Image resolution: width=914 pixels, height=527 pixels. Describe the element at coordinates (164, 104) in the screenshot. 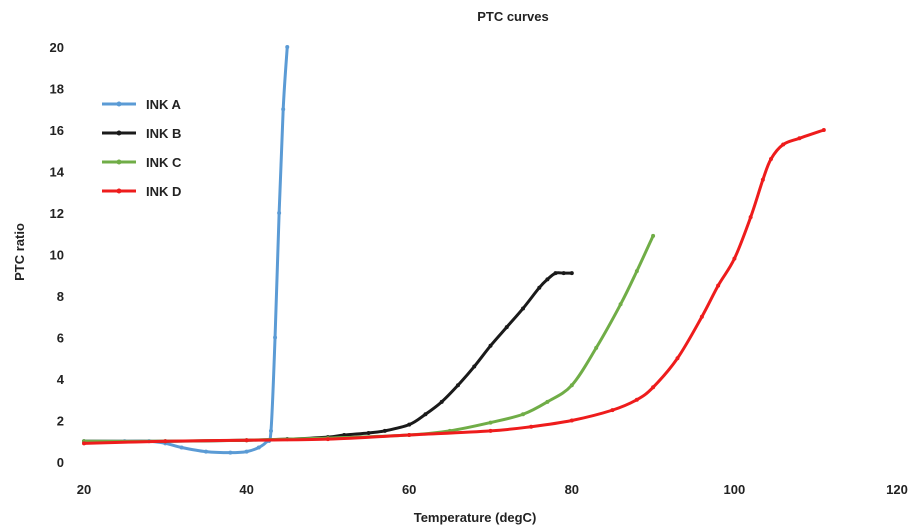

I see `legend-label: INK A` at that location.